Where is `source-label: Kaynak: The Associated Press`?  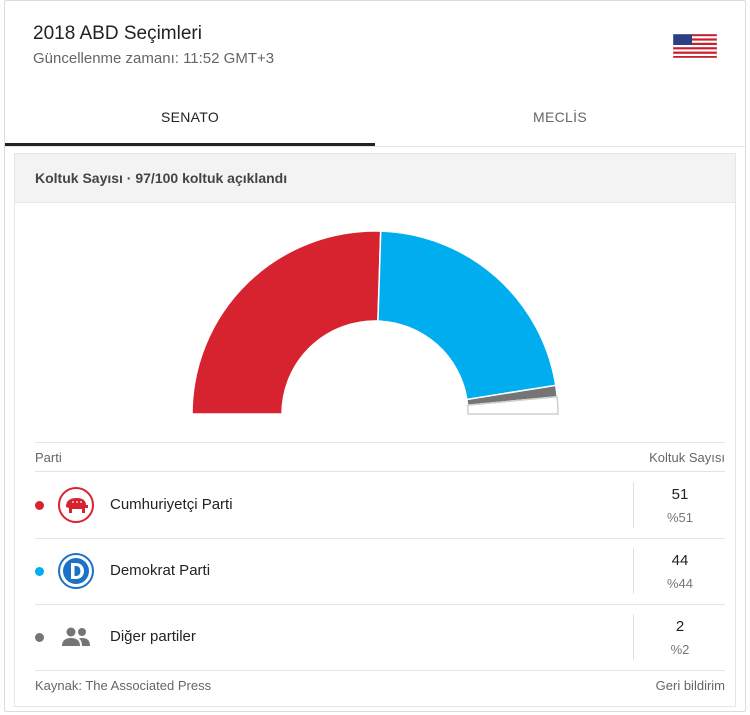 source-label: Kaynak: The Associated Press is located at coordinates (123, 685).